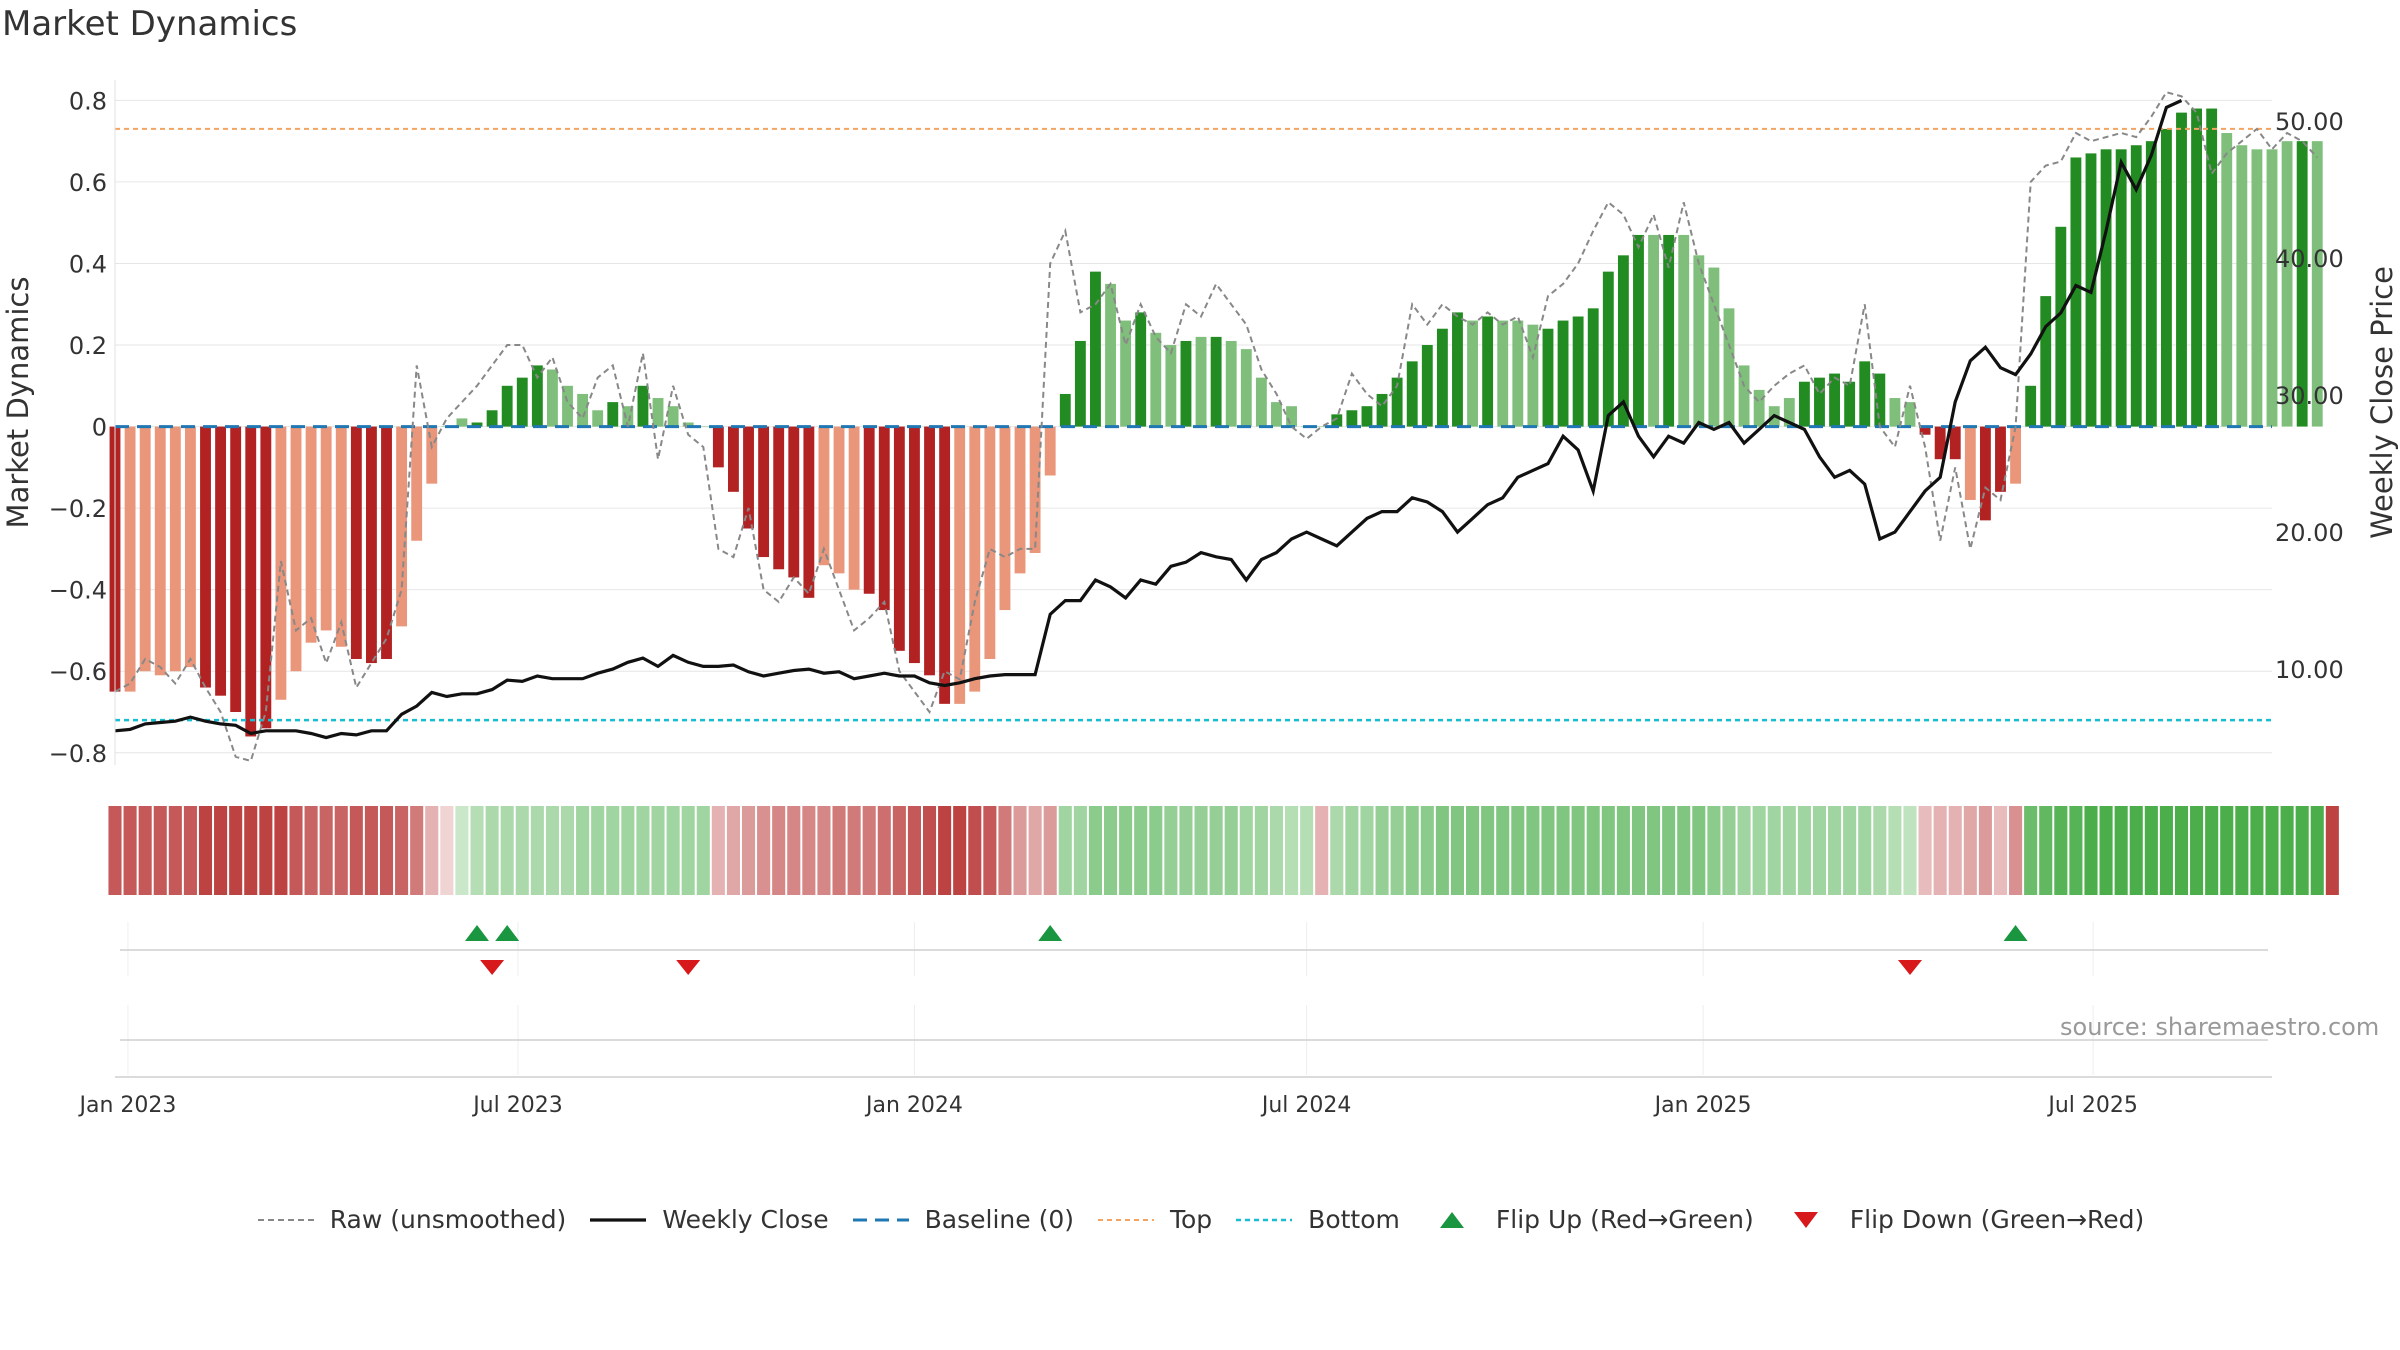 This screenshot has height=1350, width=2400. Describe the element at coordinates (2309, 259) in the screenshot. I see `y2-tick-label: 40.00` at that location.